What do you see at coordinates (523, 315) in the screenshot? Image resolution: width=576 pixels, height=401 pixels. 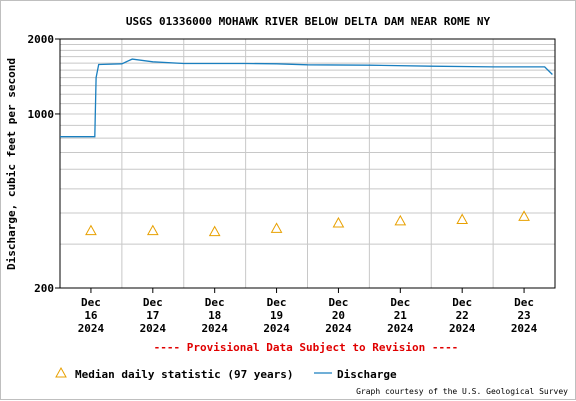 I see `x-tick-label: 23` at bounding box center [523, 315].